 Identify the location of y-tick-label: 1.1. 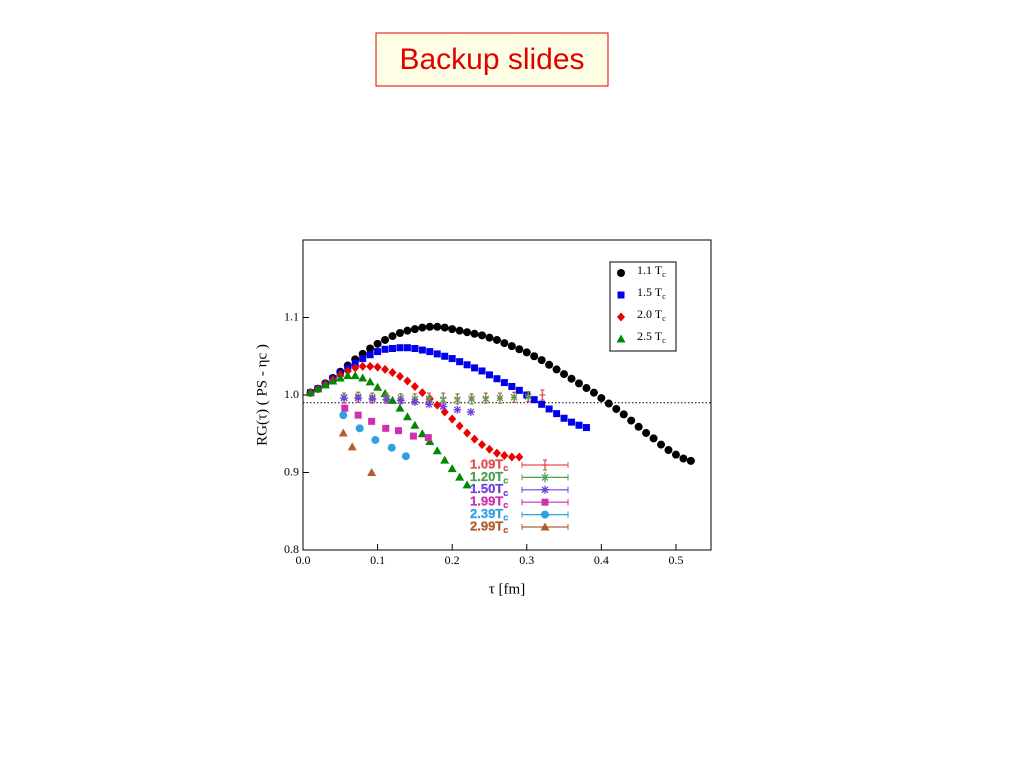
(291, 316).